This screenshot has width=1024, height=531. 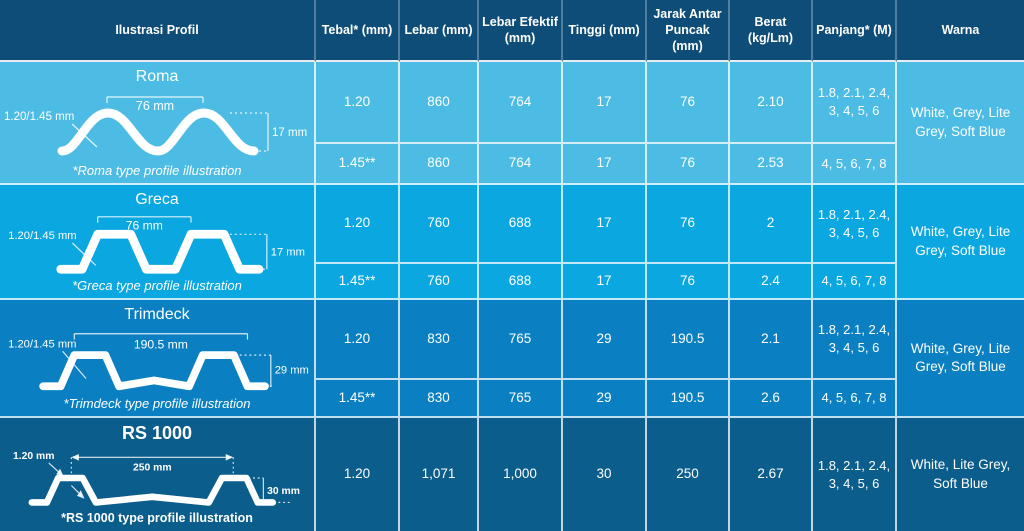 What do you see at coordinates (605, 399) in the screenshot?
I see `trimdeck-145-tinggi: 29` at bounding box center [605, 399].